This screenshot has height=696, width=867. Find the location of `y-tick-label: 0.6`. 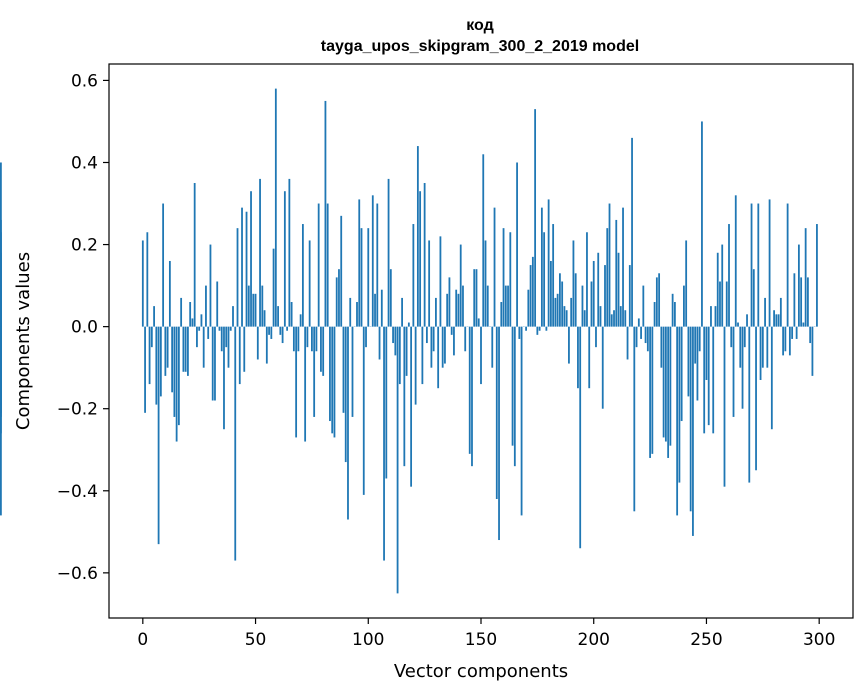

y-tick-label: 0.6 is located at coordinates (84, 81).